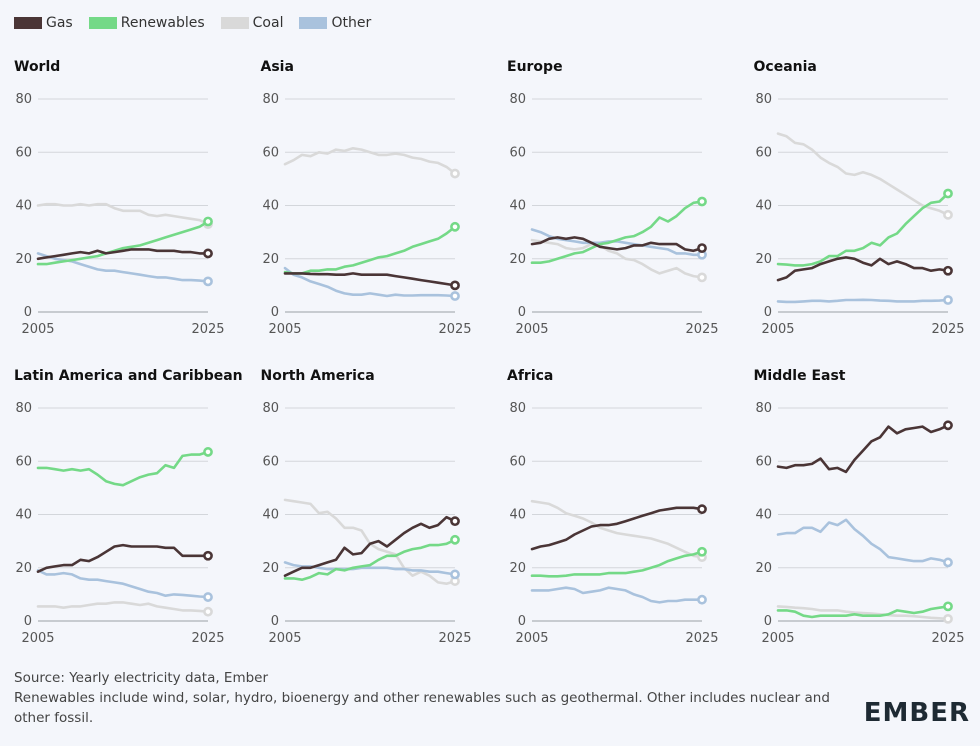  What do you see at coordinates (916, 713) in the screenshot?
I see `ember-logo: EMBER` at bounding box center [916, 713].